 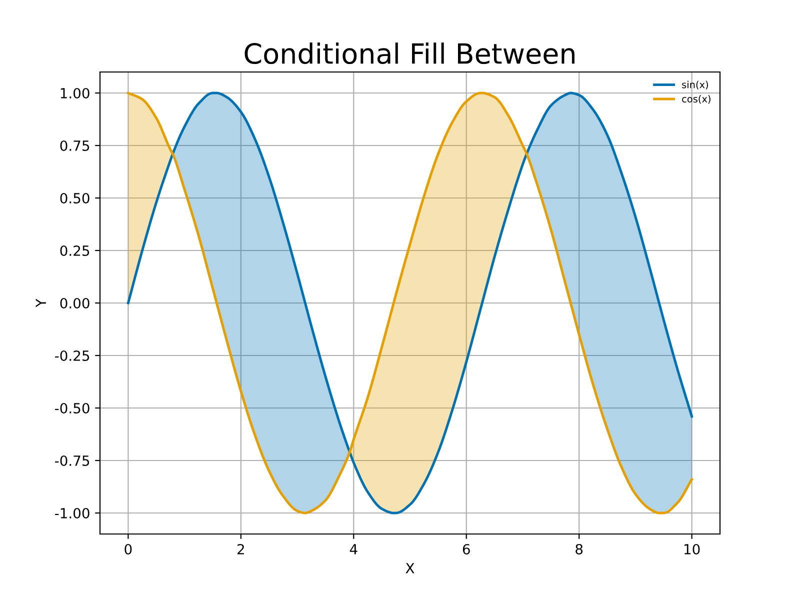 I want to click on y-tick-label: 0.75, so click(x=75, y=145).